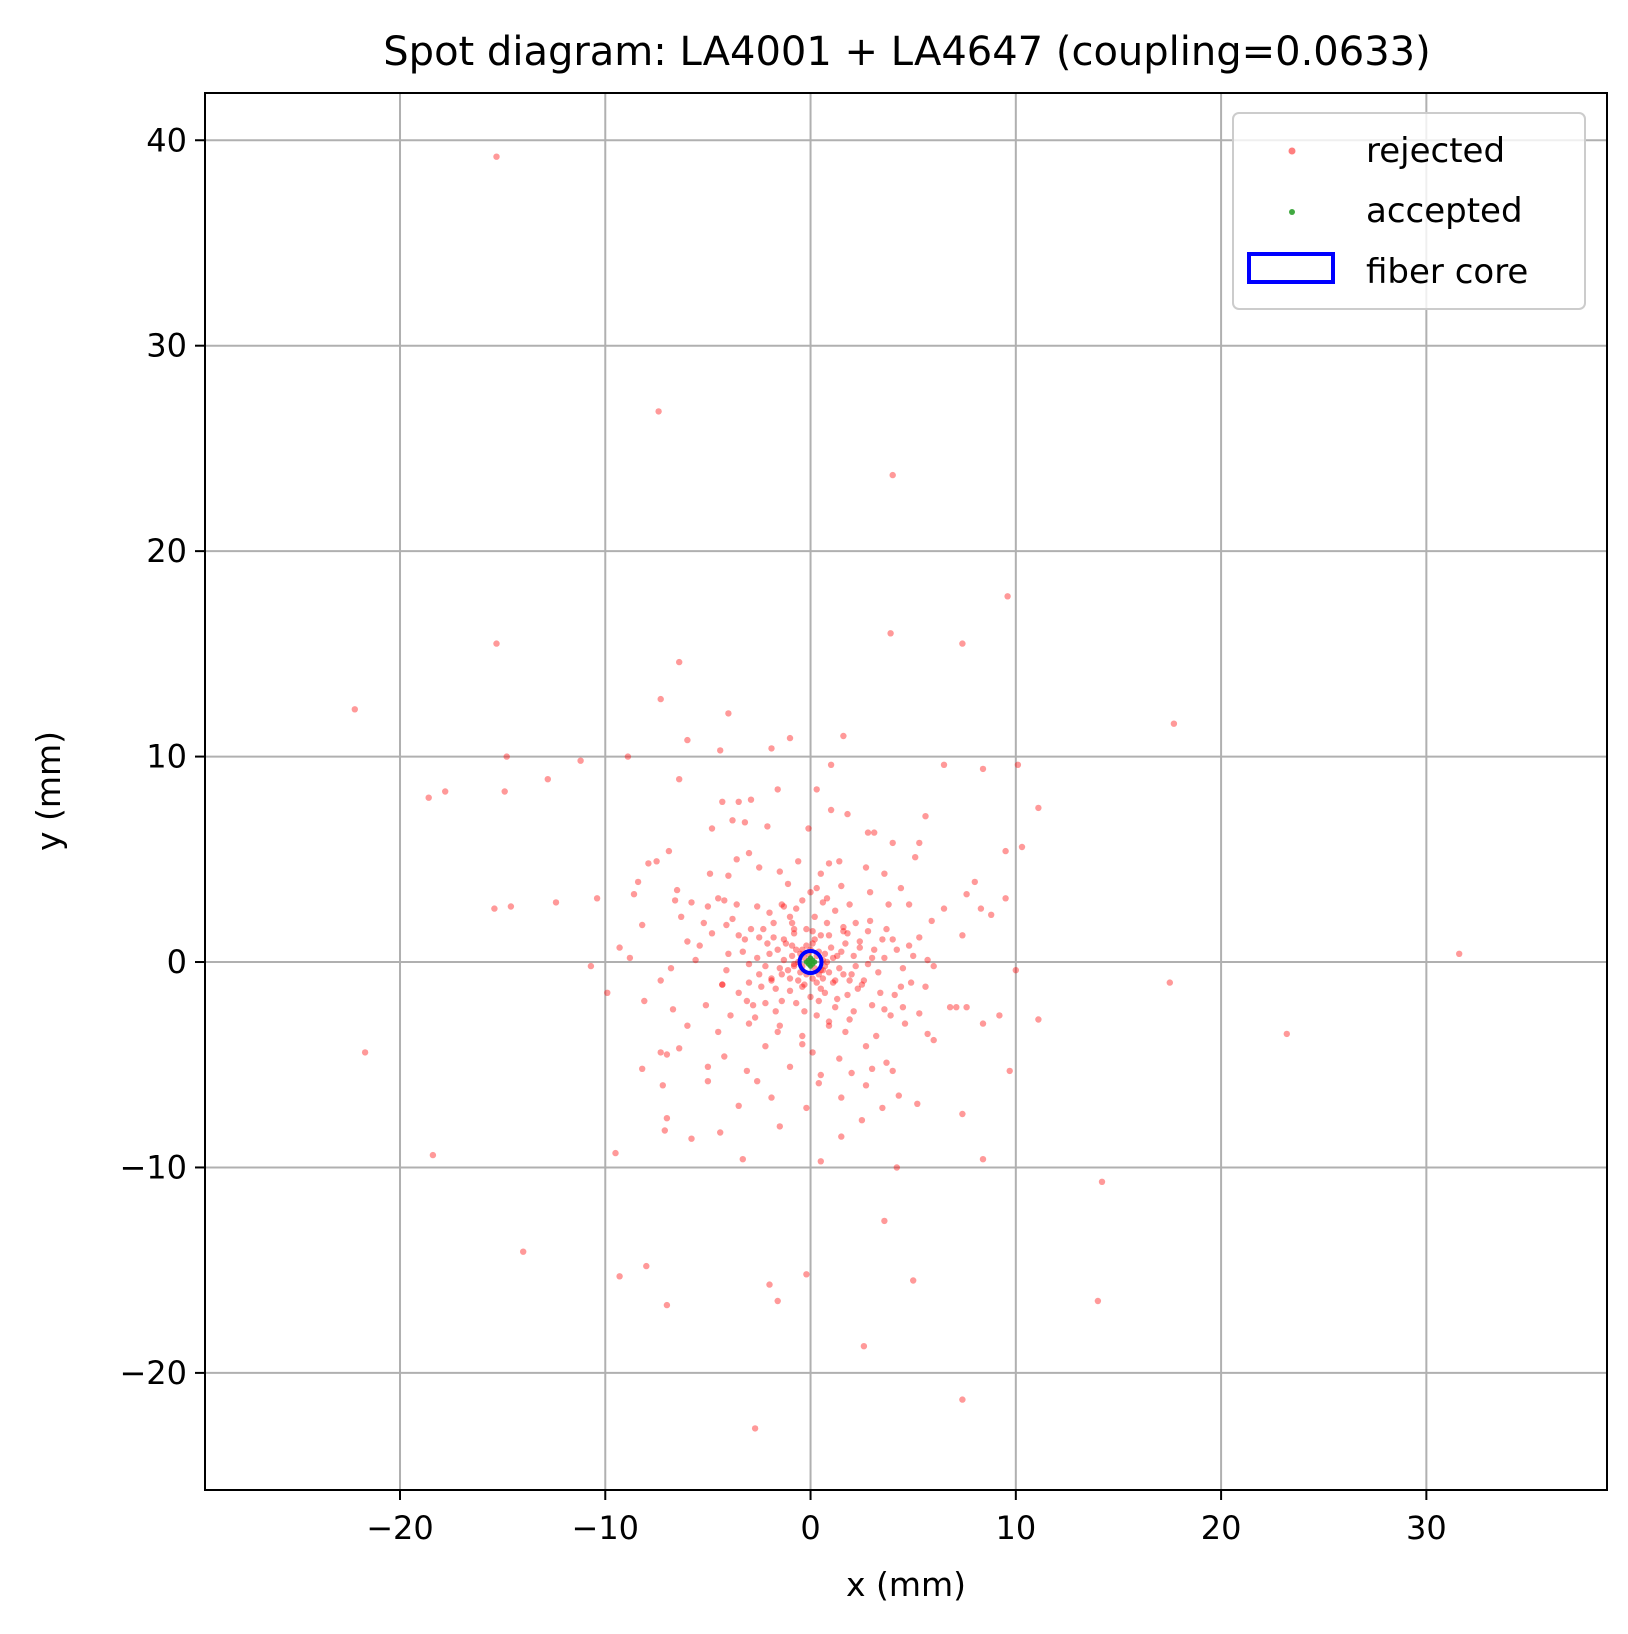 Image resolution: width=1628 pixels, height=1634 pixels. What do you see at coordinates (153, 1167) in the screenshot?
I see `y-tick-label: −10` at bounding box center [153, 1167].